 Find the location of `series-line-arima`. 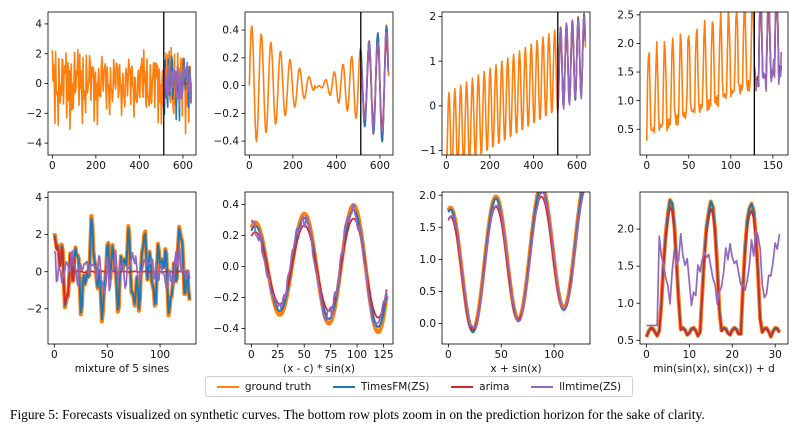

series-line-arima is located at coordinates (713, 272).